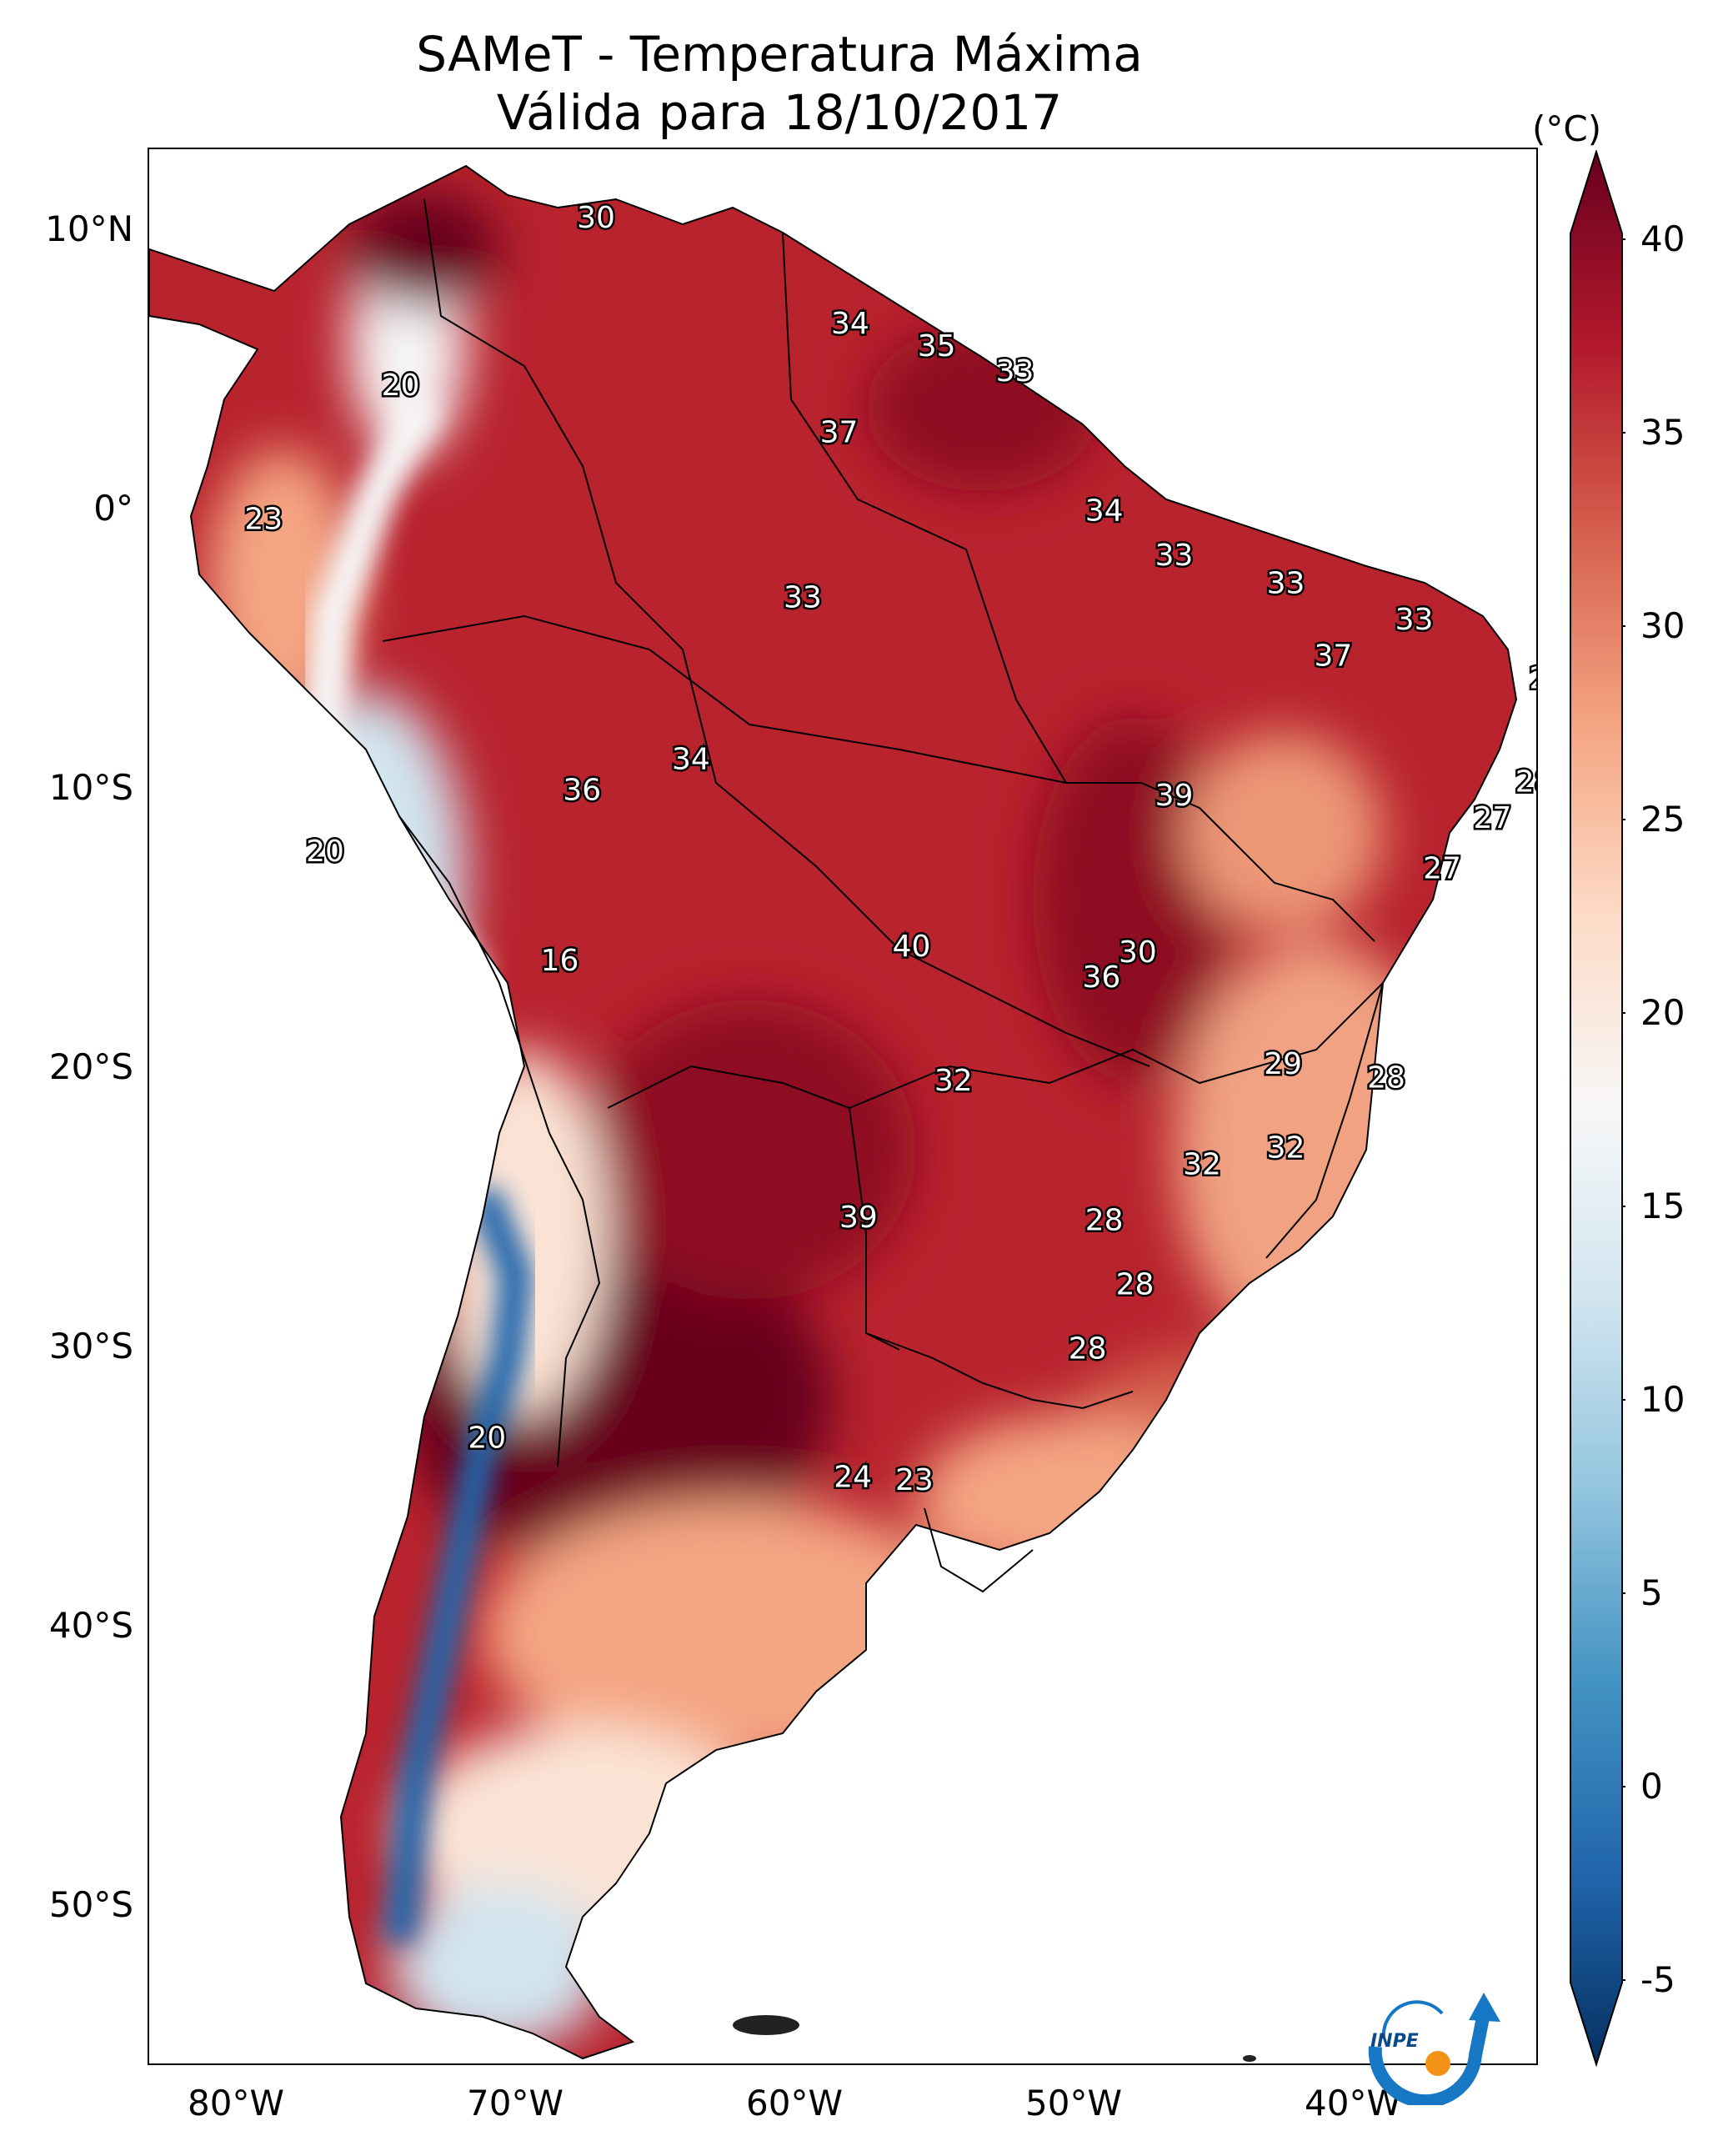 The width and height of the screenshot is (1723, 2156). Describe the element at coordinates (1567, 128) in the screenshot. I see `colorbar-unit: (°C)` at that location.